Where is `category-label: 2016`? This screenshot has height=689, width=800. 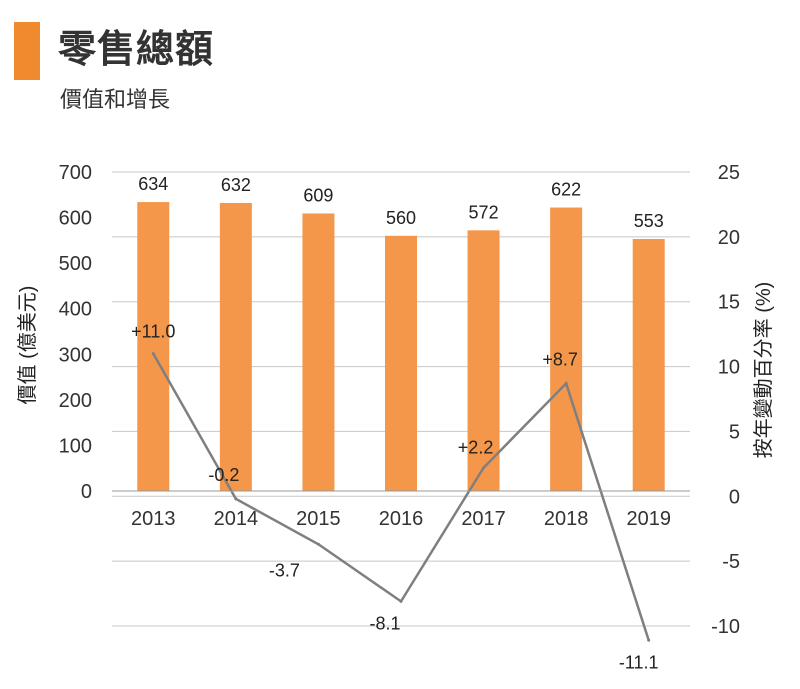 category-label: 2016 is located at coordinates (401, 519).